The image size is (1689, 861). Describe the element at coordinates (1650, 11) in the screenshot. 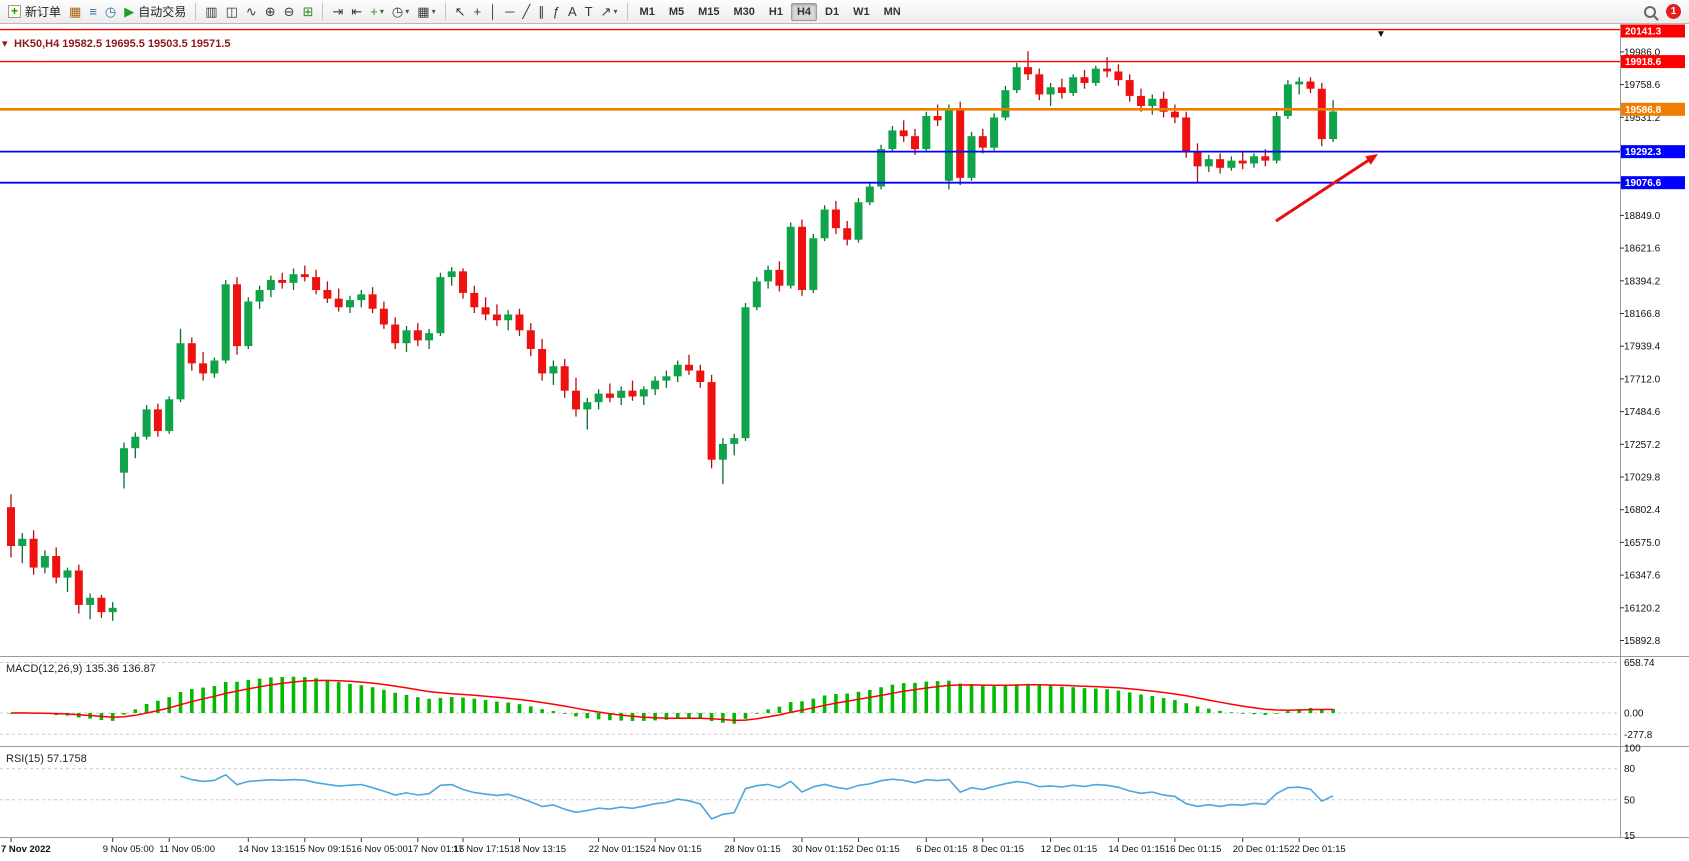

I see `search-icon` at that location.